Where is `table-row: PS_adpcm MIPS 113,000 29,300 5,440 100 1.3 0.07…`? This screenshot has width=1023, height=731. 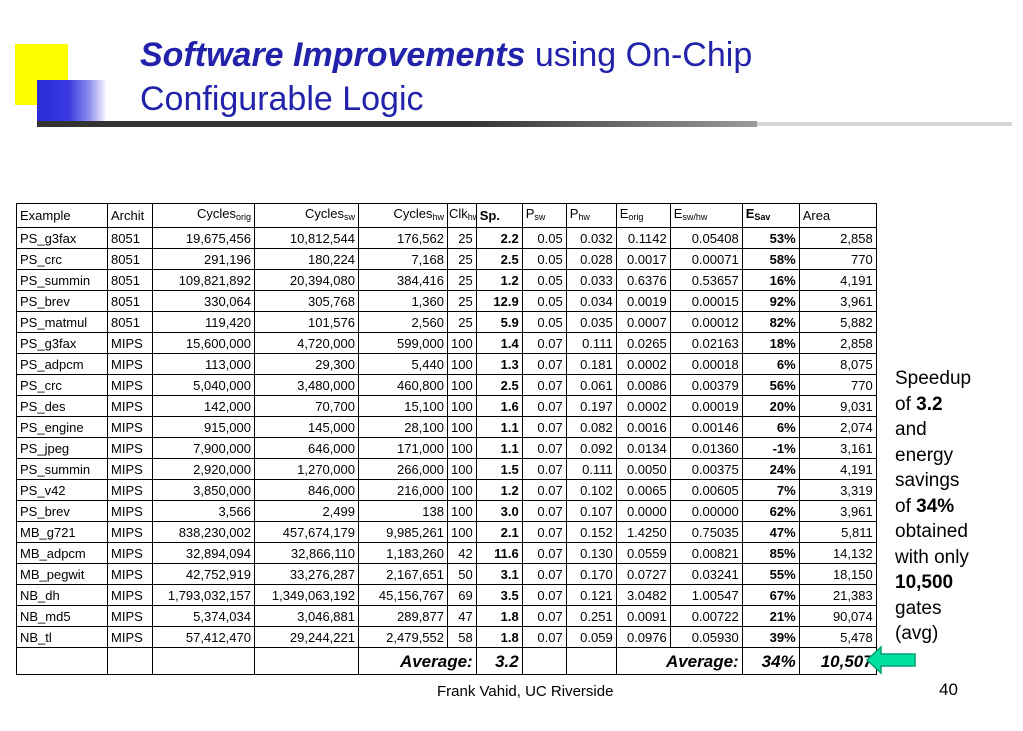 table-row: PS_adpcm MIPS 113,000 29,300 5,440 100 1.3 0.07… is located at coordinates (446, 364).